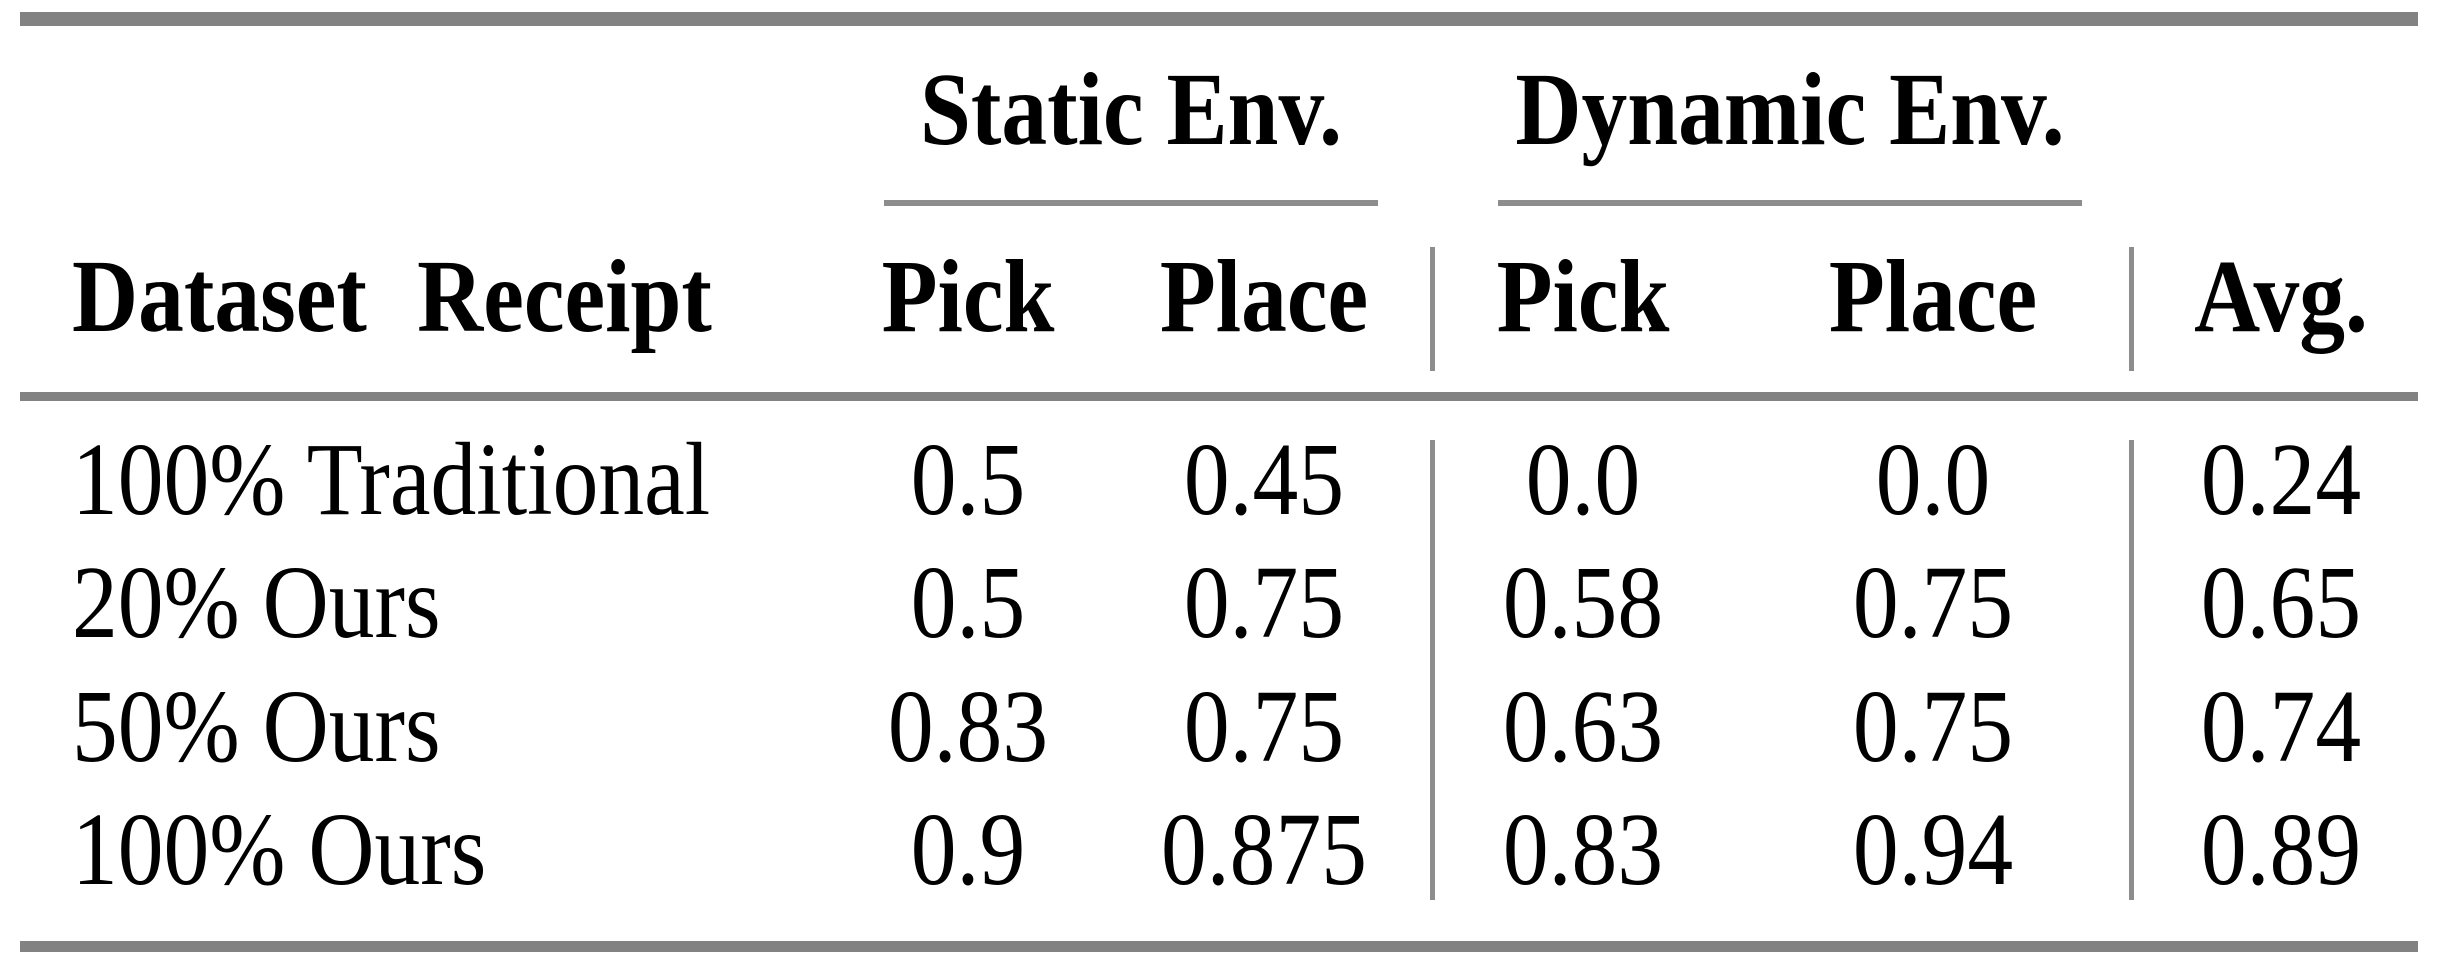 The width and height of the screenshot is (2440, 966). I want to click on row-label: 20% Ours, so click(256, 602).